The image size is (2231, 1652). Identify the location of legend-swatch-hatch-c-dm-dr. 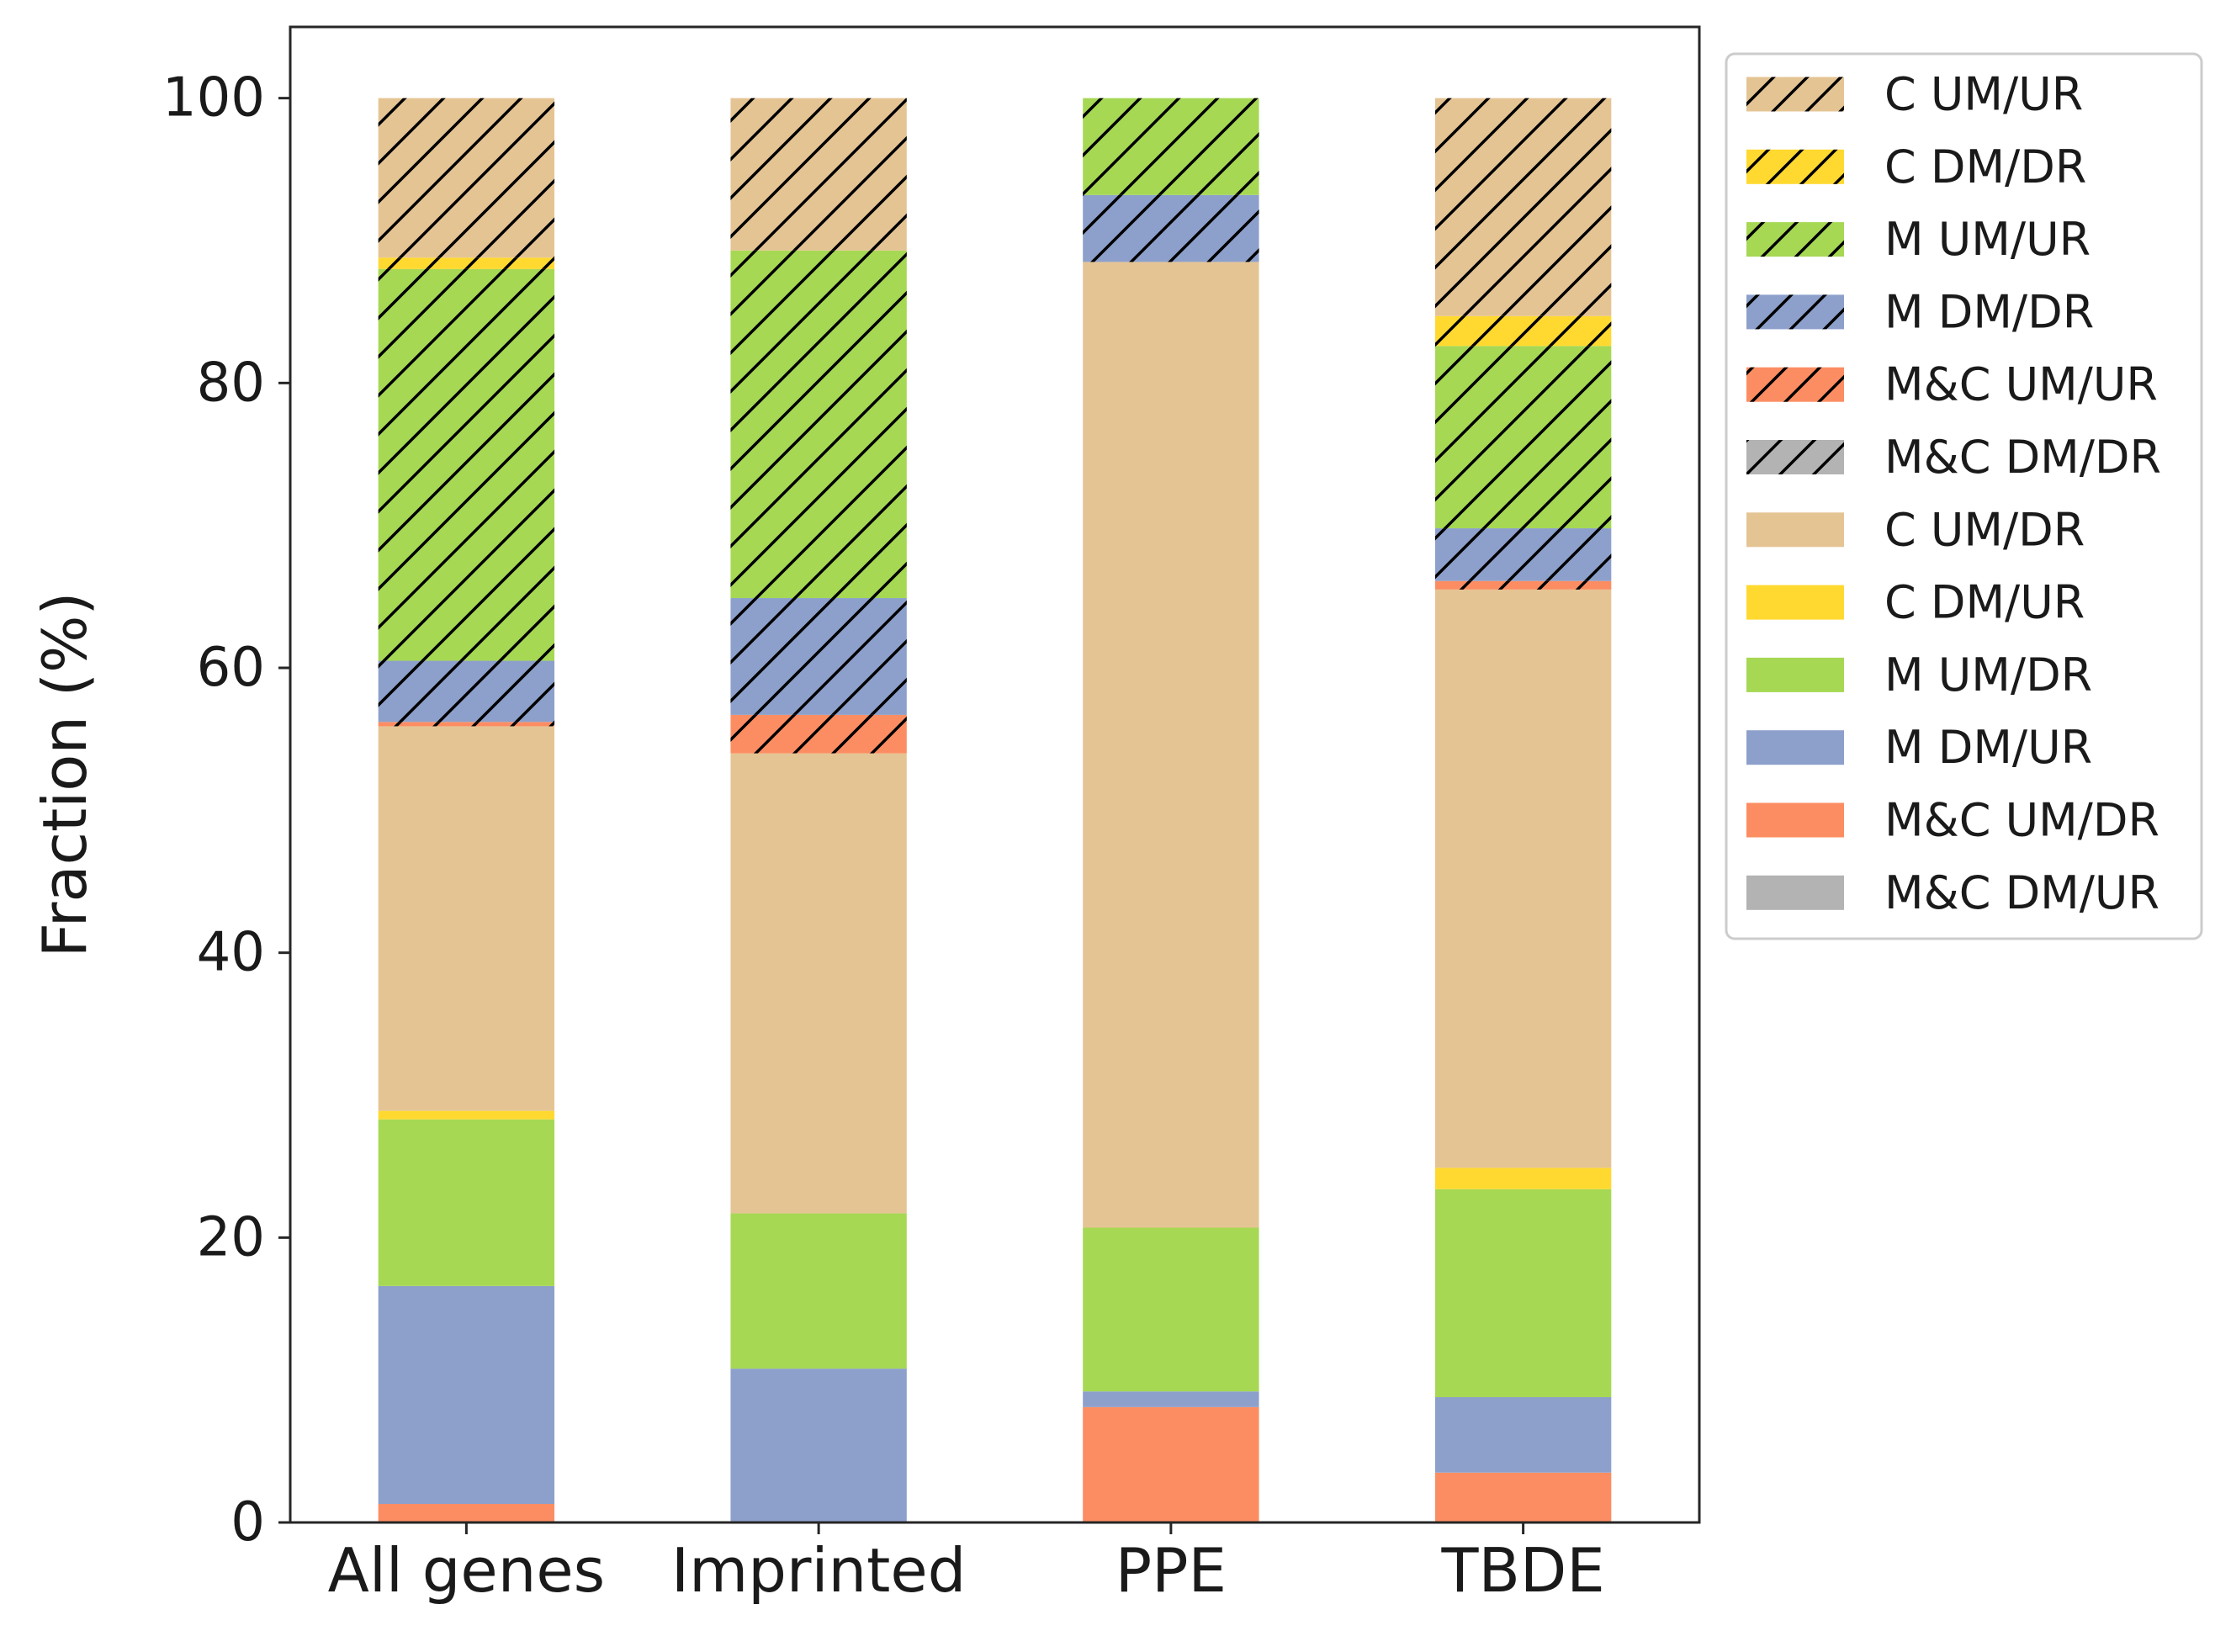
(1795, 166).